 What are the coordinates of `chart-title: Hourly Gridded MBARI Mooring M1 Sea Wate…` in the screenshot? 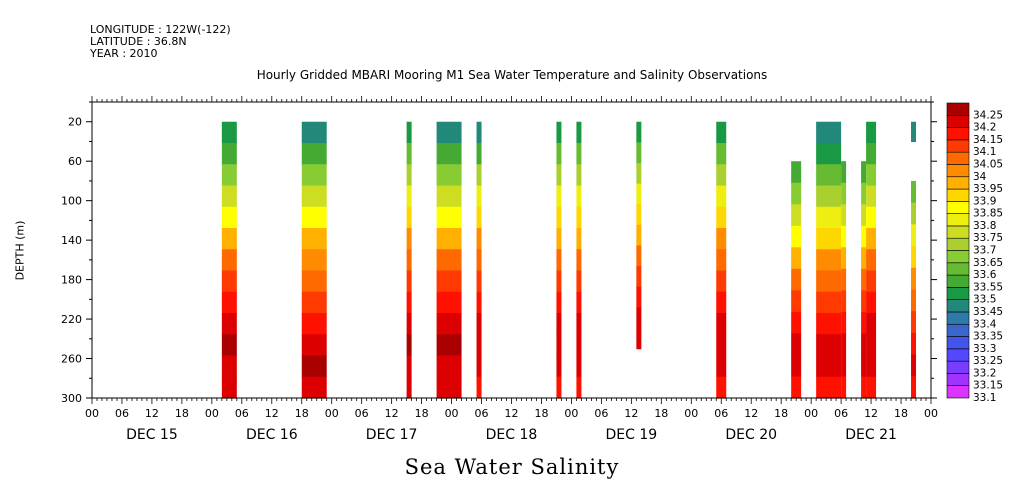 It's located at (512, 75).